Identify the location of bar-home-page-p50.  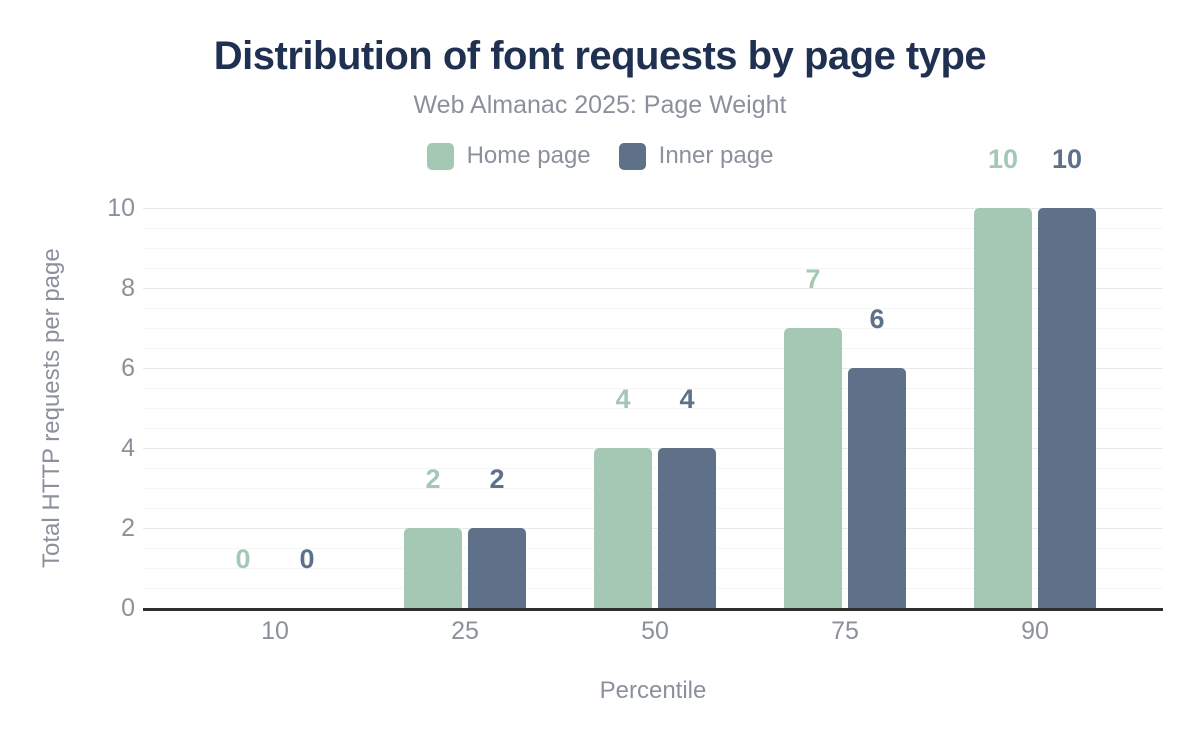
(623, 528).